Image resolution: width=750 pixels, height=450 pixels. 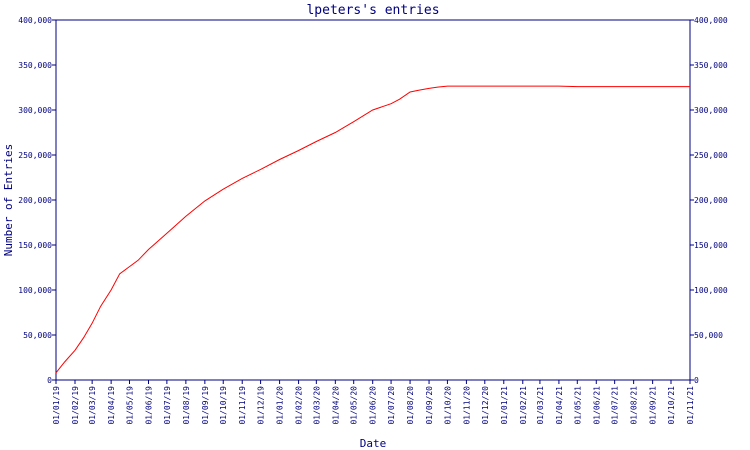 What do you see at coordinates (35, 110) in the screenshot?
I see `y-tick-label-left: 300,000` at bounding box center [35, 110].